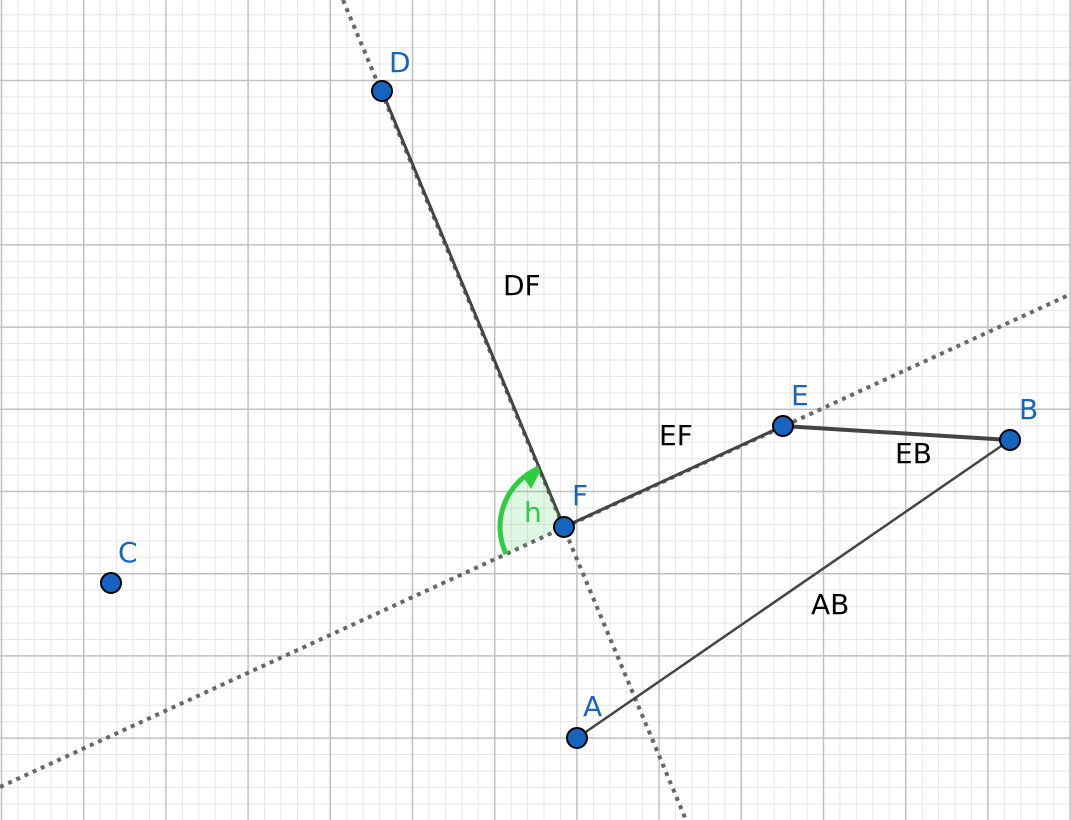 This screenshot has height=820, width=1071. I want to click on segment-df, so click(473, 309).